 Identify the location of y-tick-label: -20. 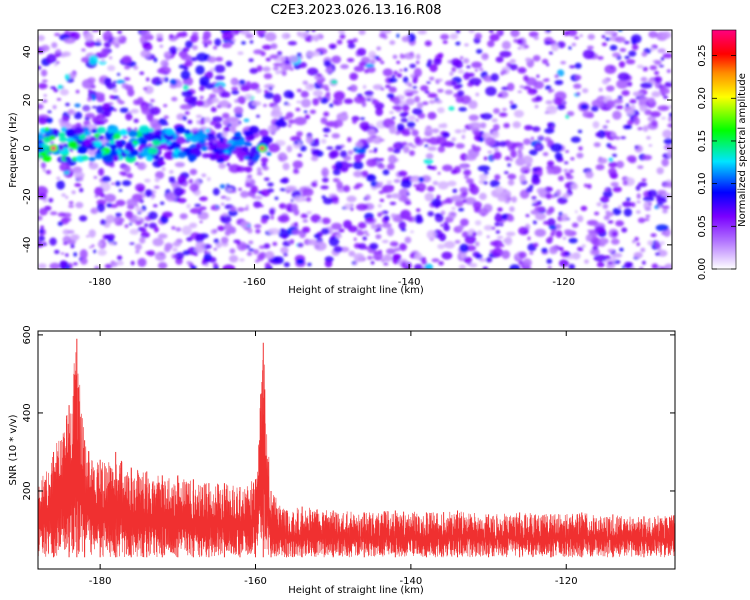
(27, 196).